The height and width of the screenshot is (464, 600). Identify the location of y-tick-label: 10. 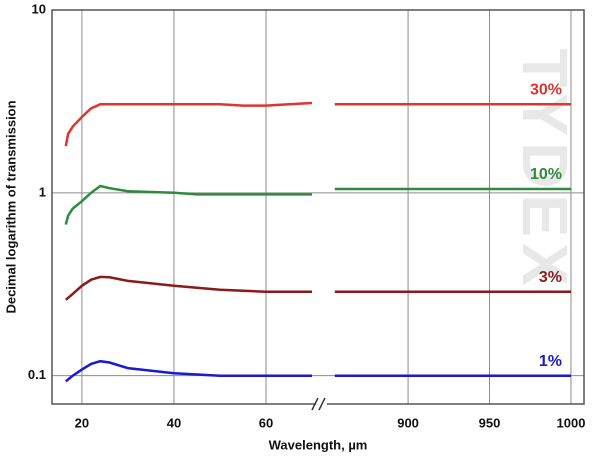
(39, 8).